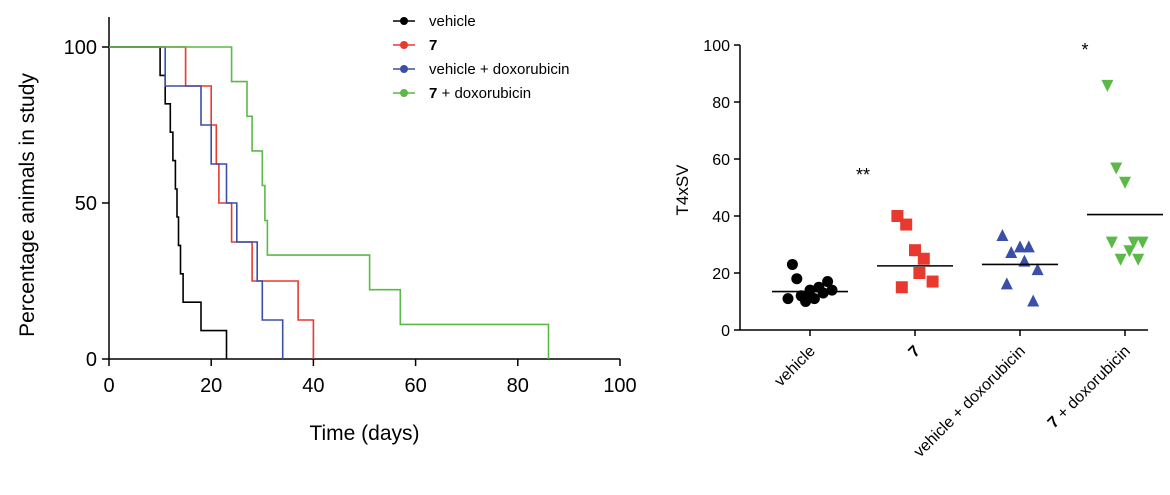 This screenshot has height=495, width=1170. Describe the element at coordinates (211, 386) in the screenshot. I see `x-tick-label: 20` at that location.